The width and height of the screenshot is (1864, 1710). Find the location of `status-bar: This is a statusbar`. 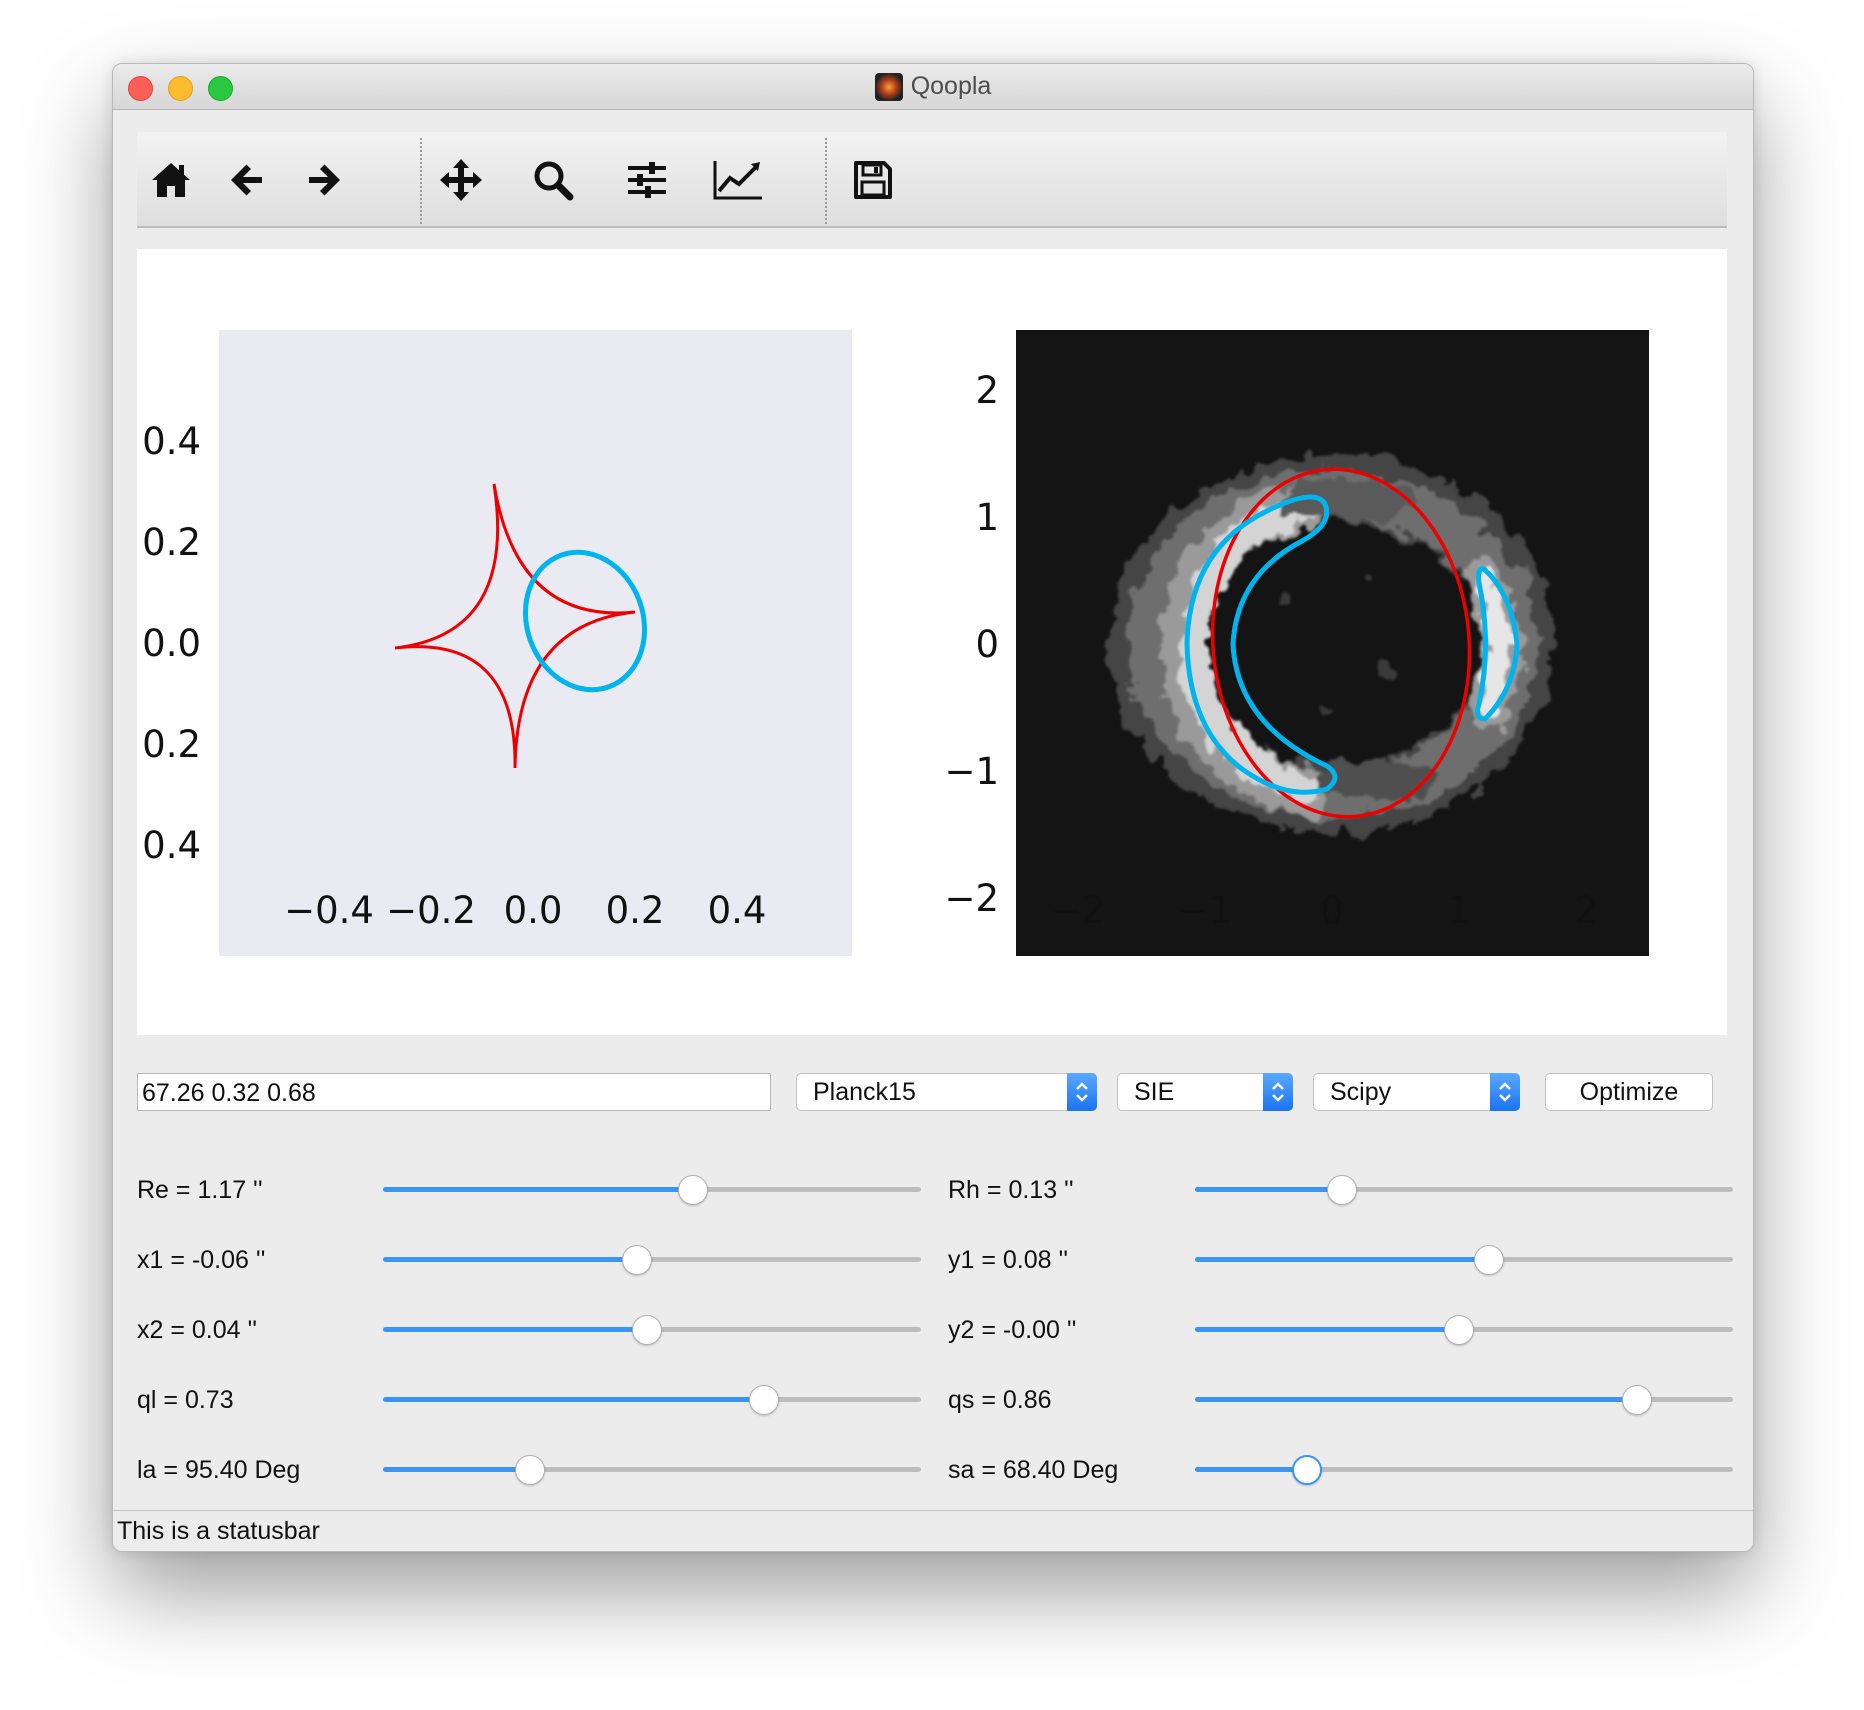

status-bar: This is a statusbar is located at coordinates (933, 1530).